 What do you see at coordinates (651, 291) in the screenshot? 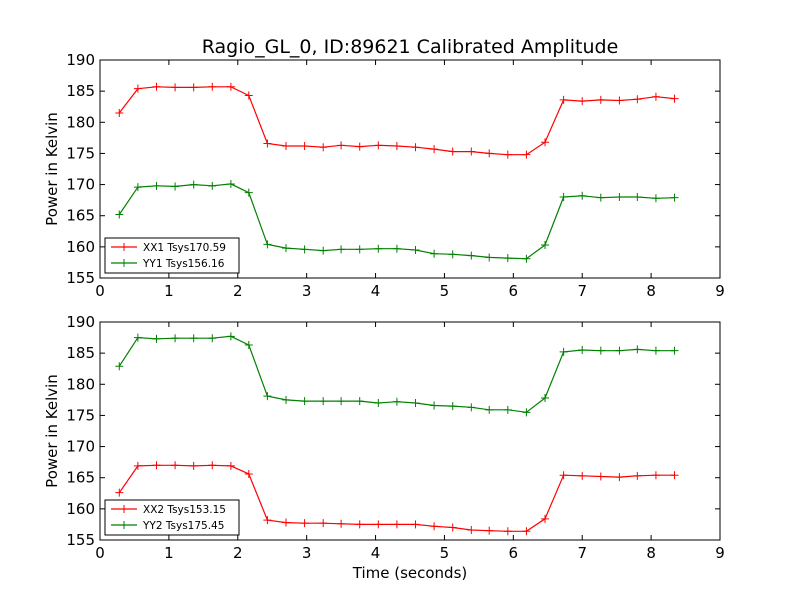
I see `panel1-x-tick-label: 8` at bounding box center [651, 291].